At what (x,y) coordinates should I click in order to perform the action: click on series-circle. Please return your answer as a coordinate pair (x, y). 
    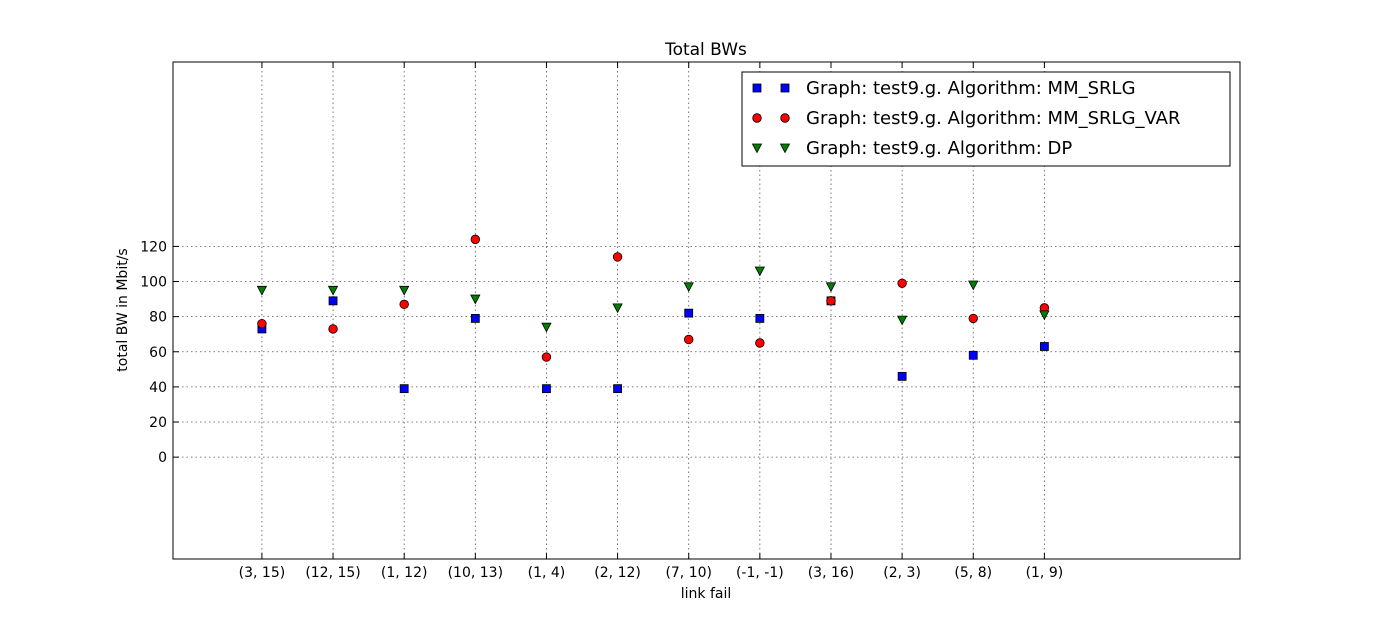
    Looking at the image, I should click on (653, 298).